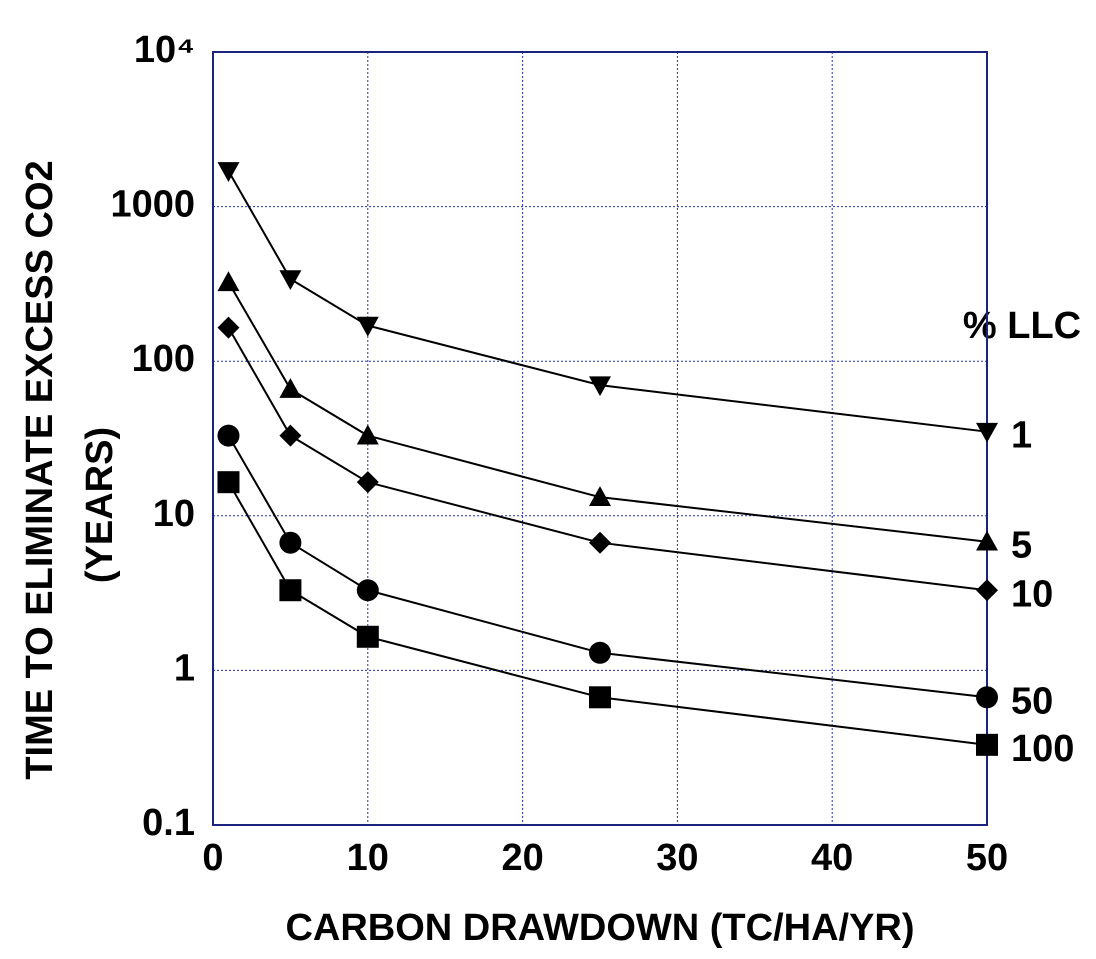 This screenshot has width=1096, height=959. What do you see at coordinates (368, 858) in the screenshot?
I see `x-tick-label: 10` at bounding box center [368, 858].